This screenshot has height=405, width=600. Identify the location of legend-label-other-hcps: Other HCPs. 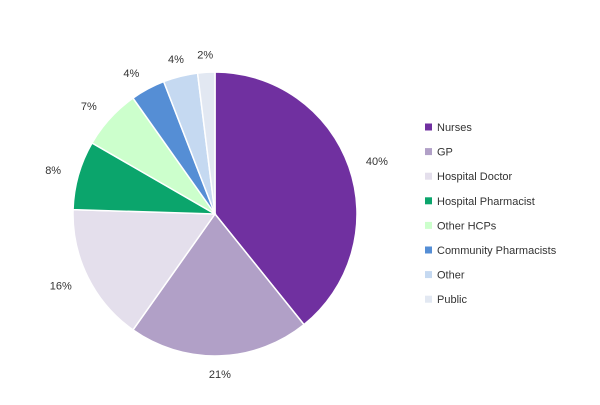
(467, 226).